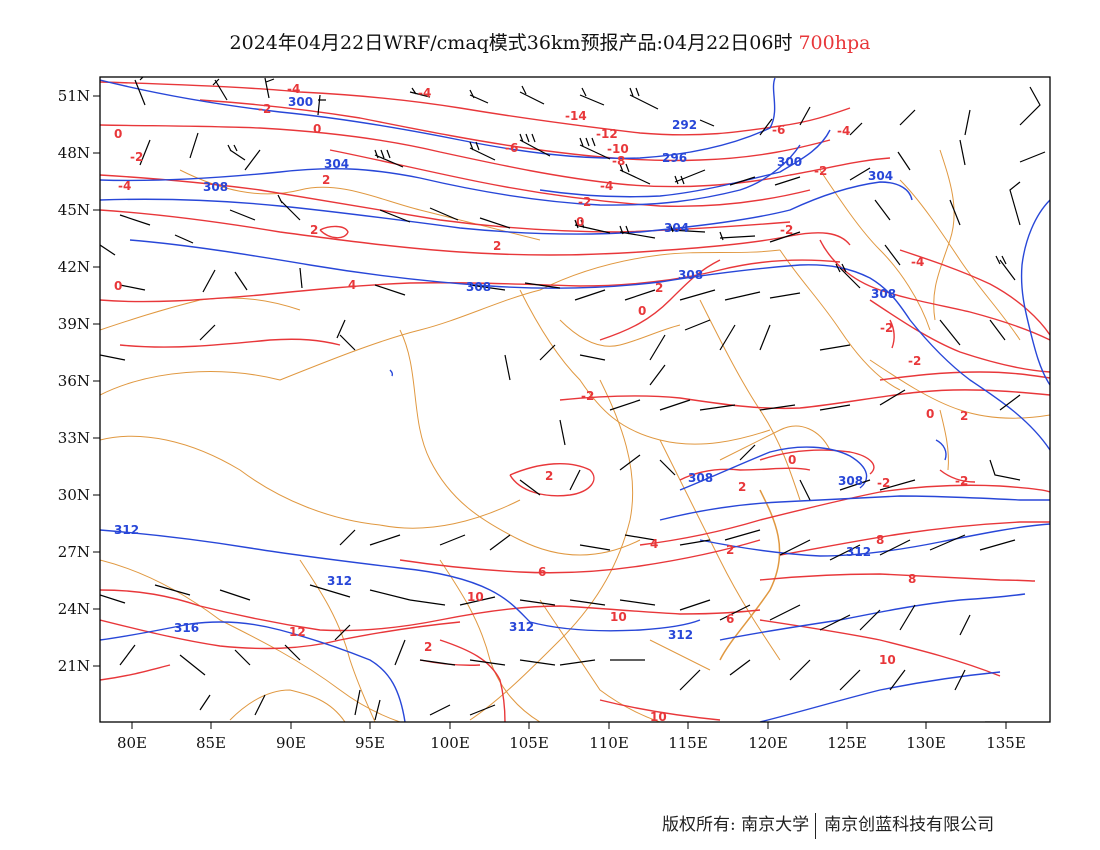 The width and height of the screenshot is (1100, 850). I want to click on footer: 版权所有: 南京大学 南京创蓝科技有限公司, so click(828, 824).